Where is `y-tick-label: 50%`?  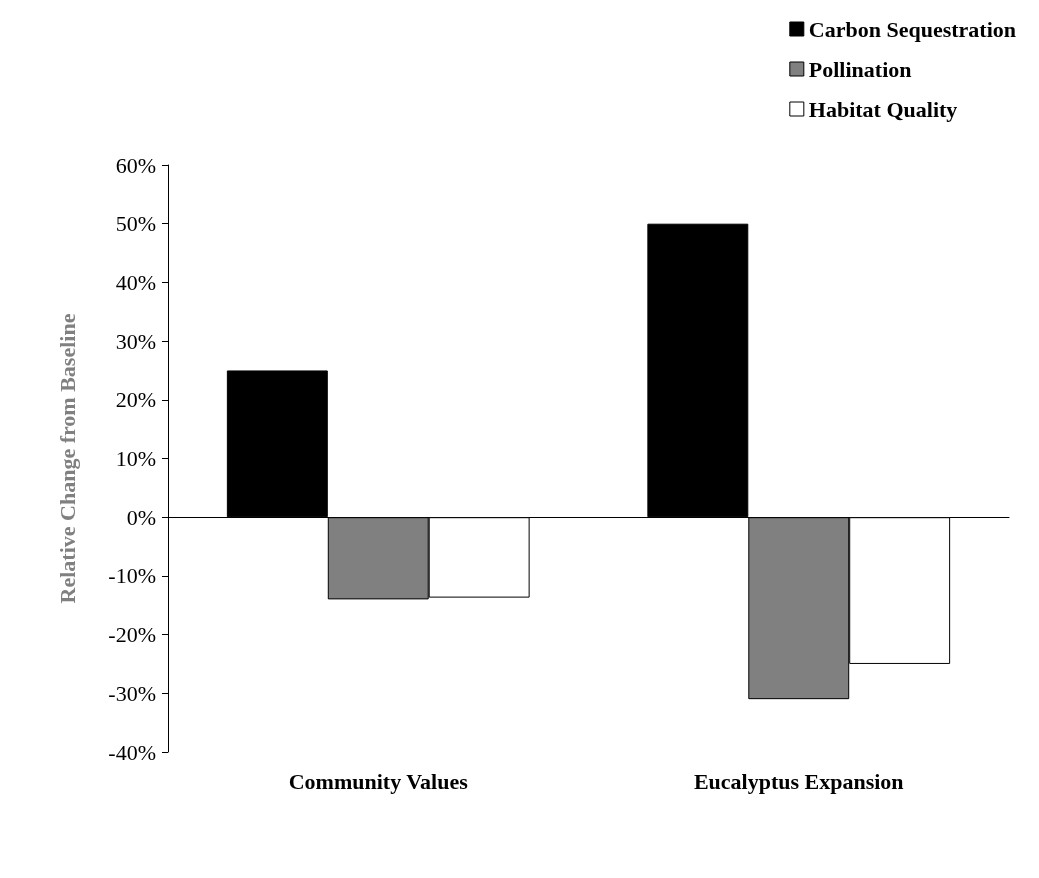 y-tick-label: 50% is located at coordinates (135, 224).